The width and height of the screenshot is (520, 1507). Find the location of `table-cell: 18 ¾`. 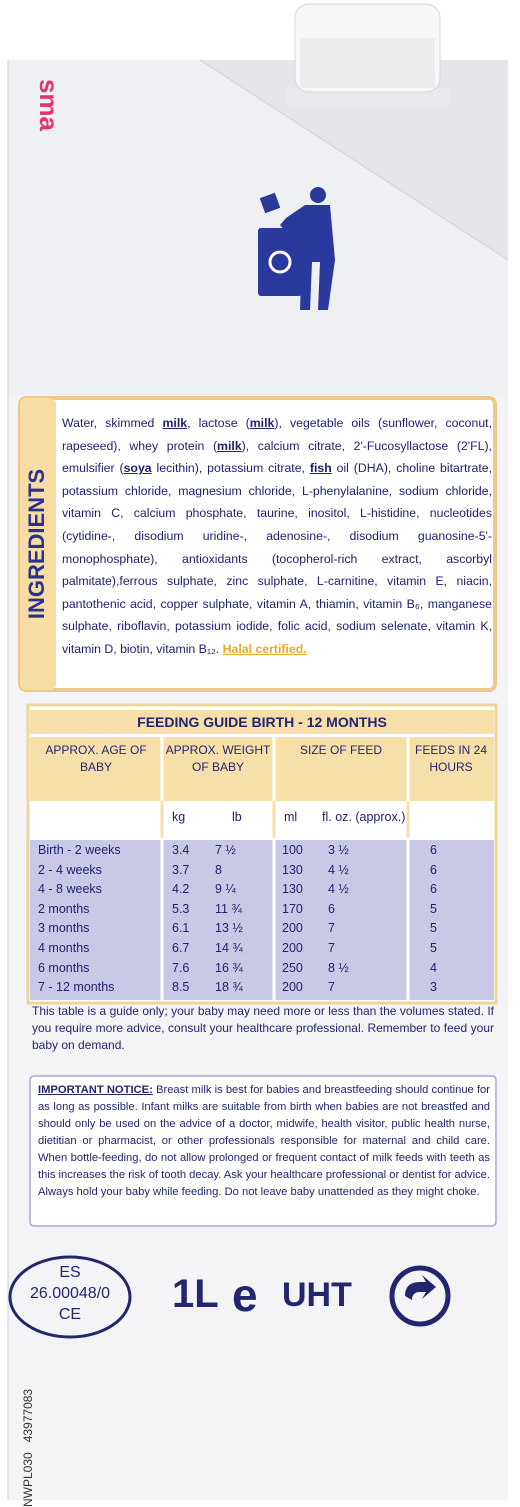

table-cell: 18 ¾ is located at coordinates (229, 987).